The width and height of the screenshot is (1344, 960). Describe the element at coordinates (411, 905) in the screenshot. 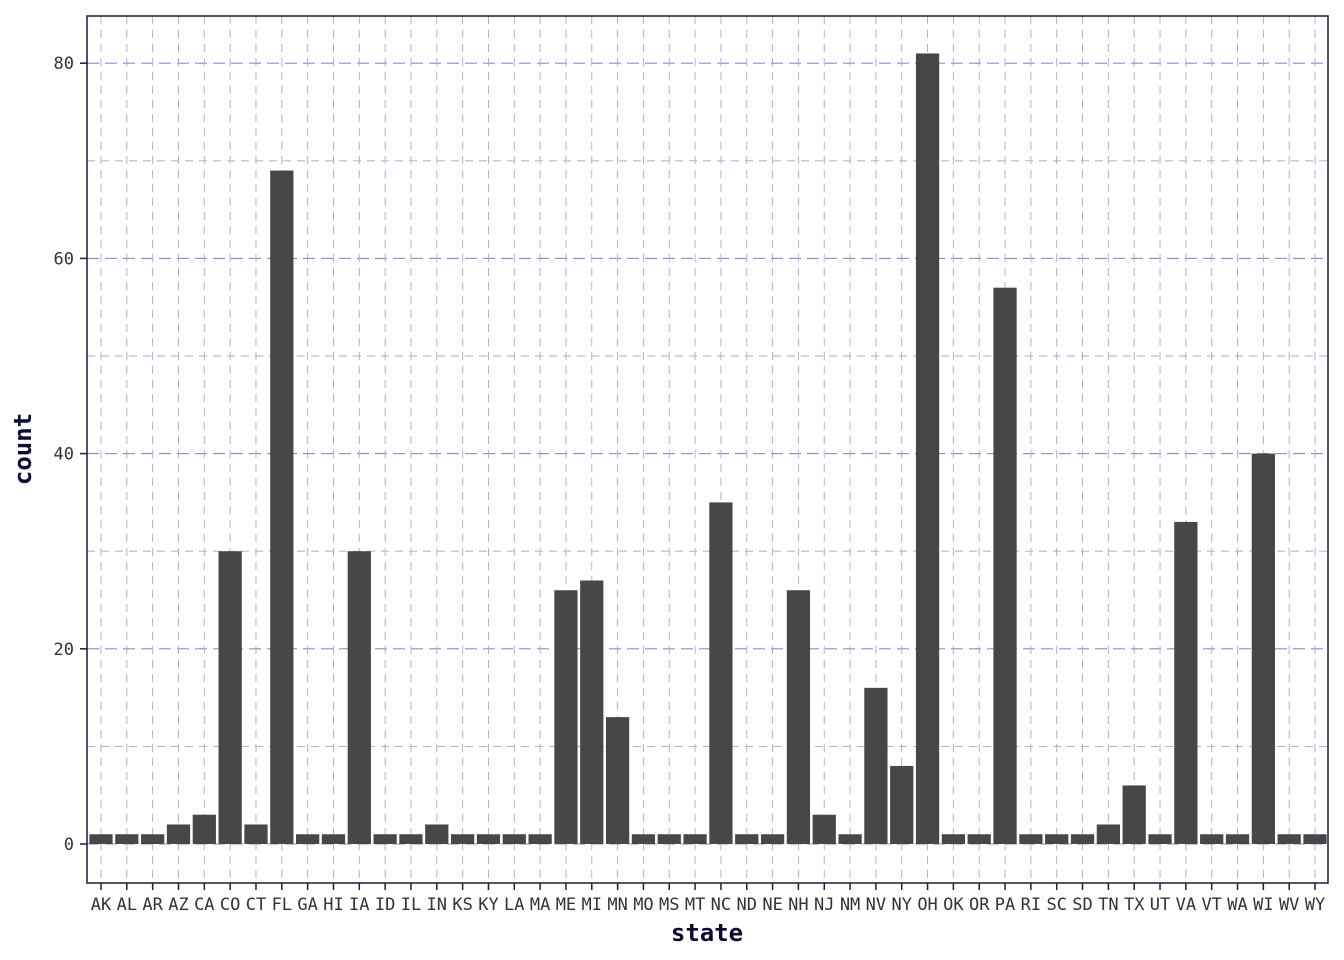

I see `x-tick-label: IL` at that location.